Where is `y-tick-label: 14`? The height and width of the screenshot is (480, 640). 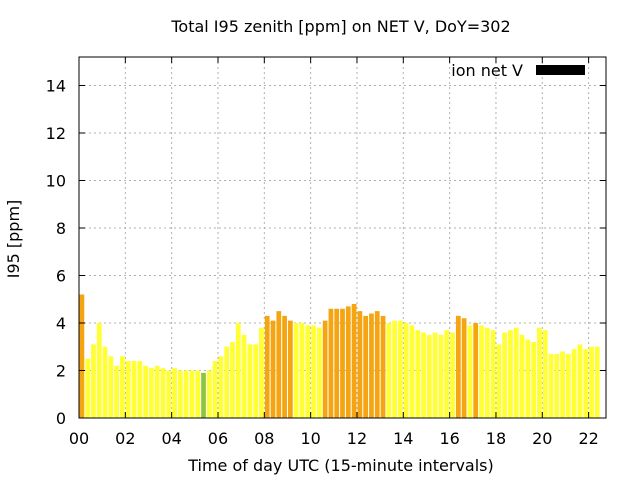 y-tick-label: 14 is located at coordinates (56, 86).